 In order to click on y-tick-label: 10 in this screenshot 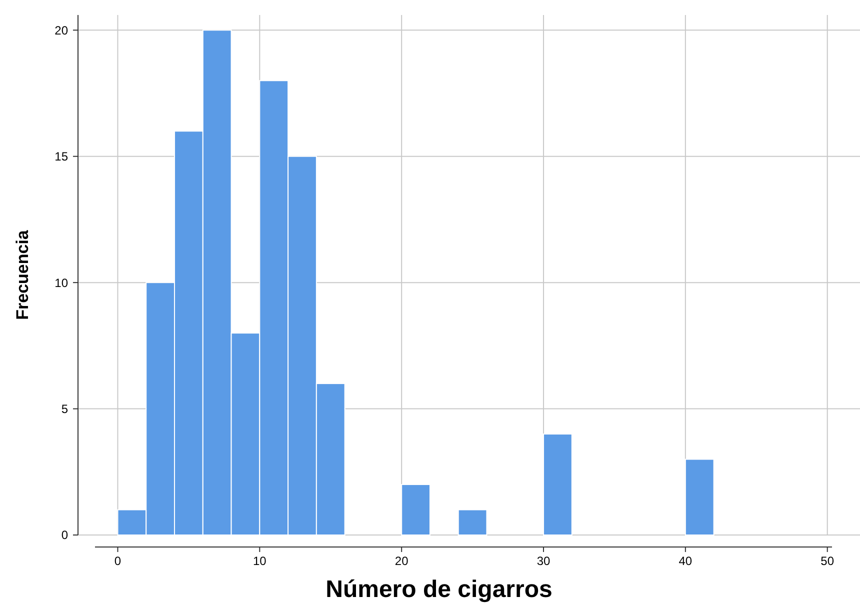, I will do `click(61, 283)`.